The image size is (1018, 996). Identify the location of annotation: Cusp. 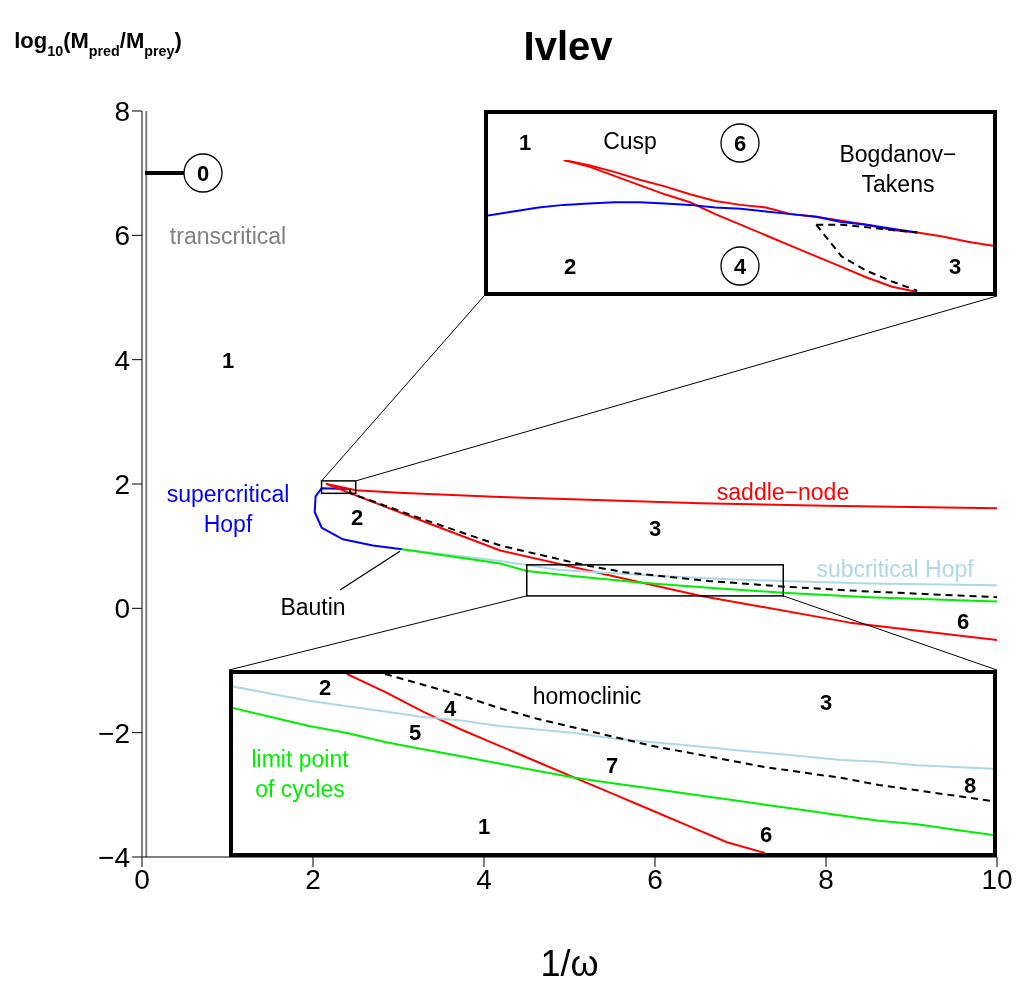
(630, 141).